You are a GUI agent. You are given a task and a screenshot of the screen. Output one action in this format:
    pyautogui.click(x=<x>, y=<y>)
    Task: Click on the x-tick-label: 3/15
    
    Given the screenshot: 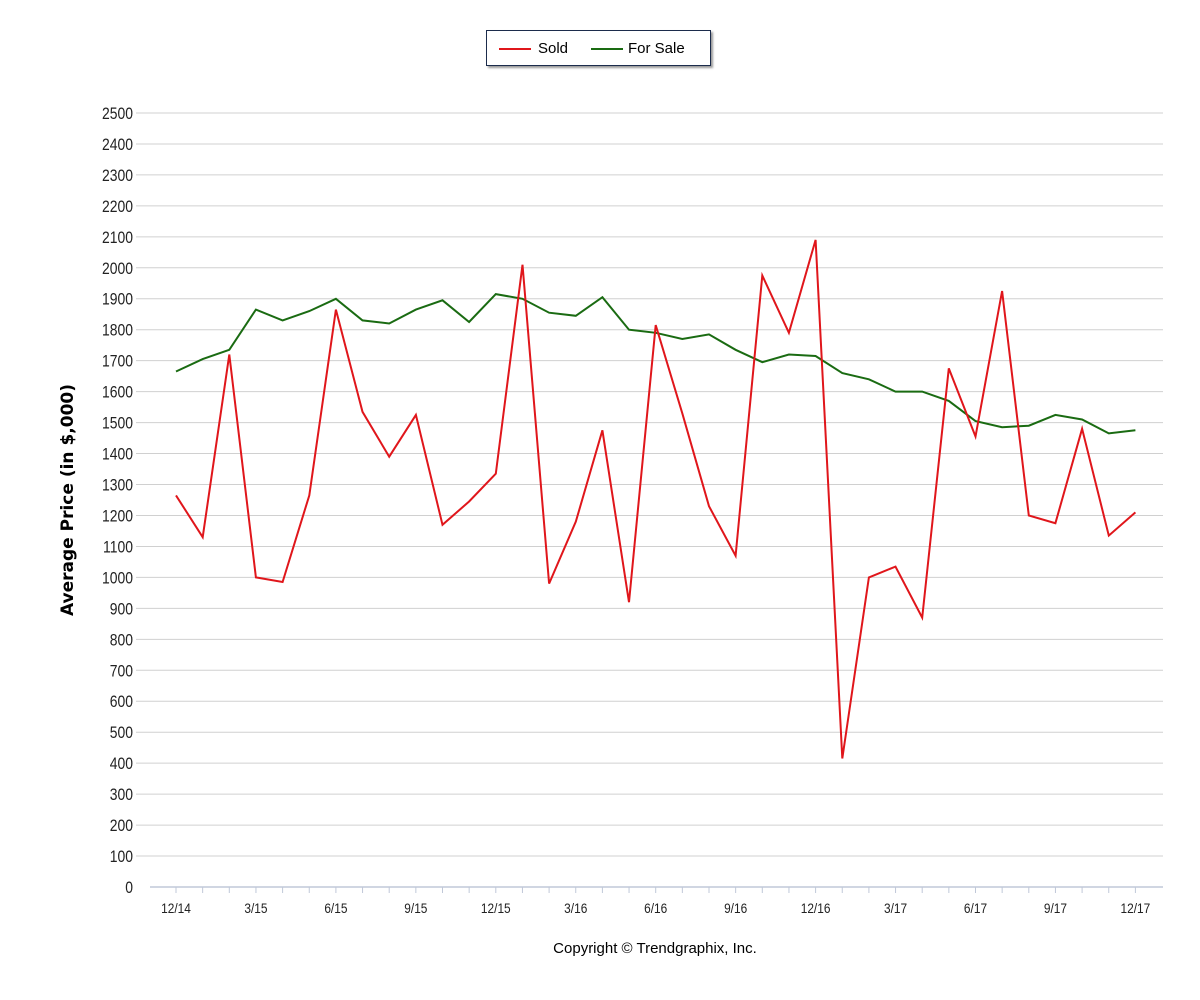 What is the action you would take?
    pyautogui.click(x=255, y=908)
    